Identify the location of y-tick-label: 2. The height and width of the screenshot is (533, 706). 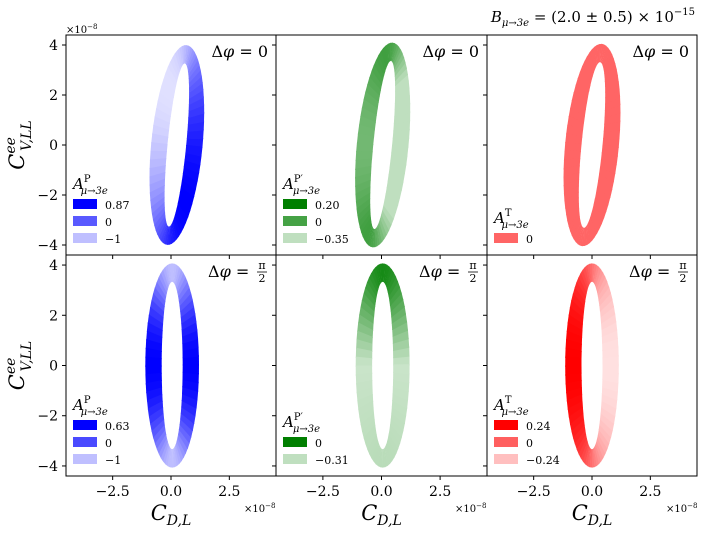
(53, 316).